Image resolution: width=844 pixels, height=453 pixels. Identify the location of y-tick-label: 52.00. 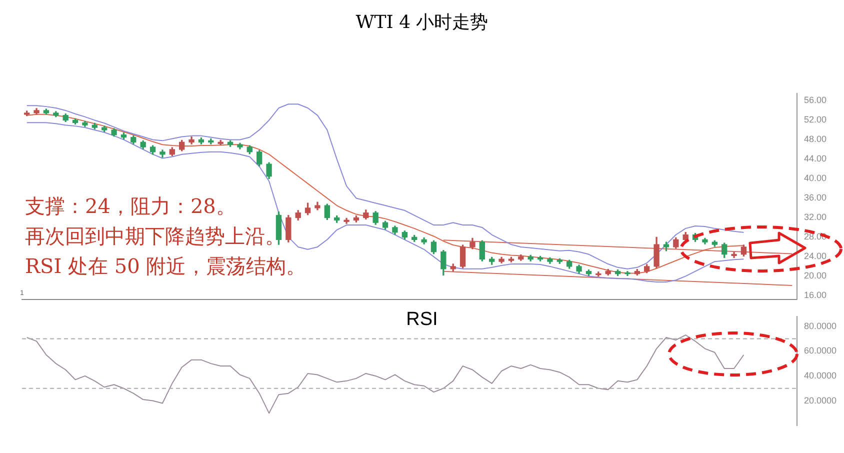
(815, 119).